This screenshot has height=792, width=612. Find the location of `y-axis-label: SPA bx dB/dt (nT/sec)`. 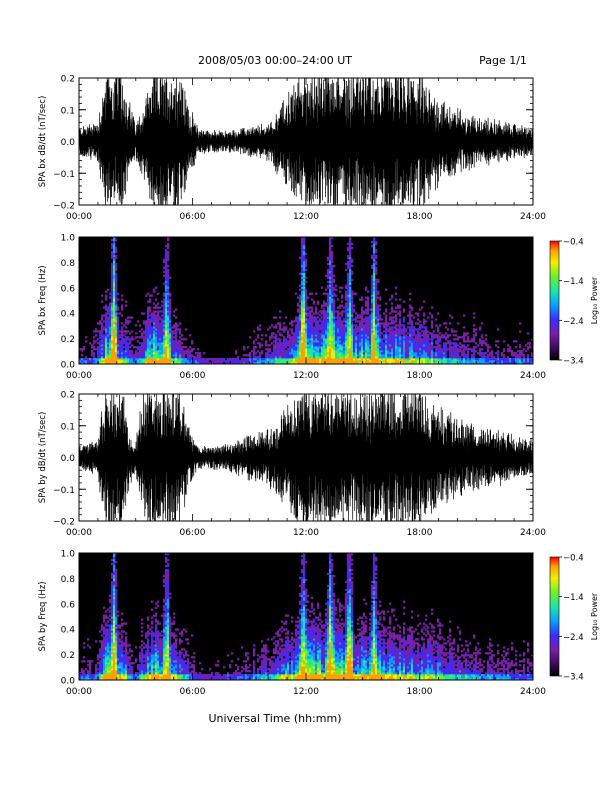

y-axis-label: SPA bx dB/dt (nT/sec) is located at coordinates (43, 142).